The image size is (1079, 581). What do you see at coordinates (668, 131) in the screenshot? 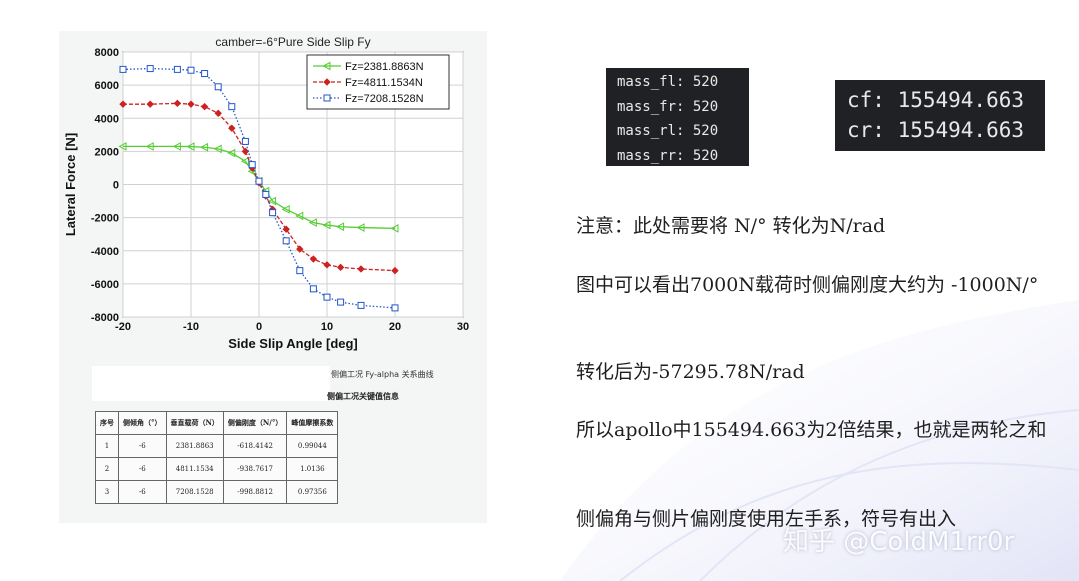
I see `code-line: mass_rl: 520` at bounding box center [668, 131].